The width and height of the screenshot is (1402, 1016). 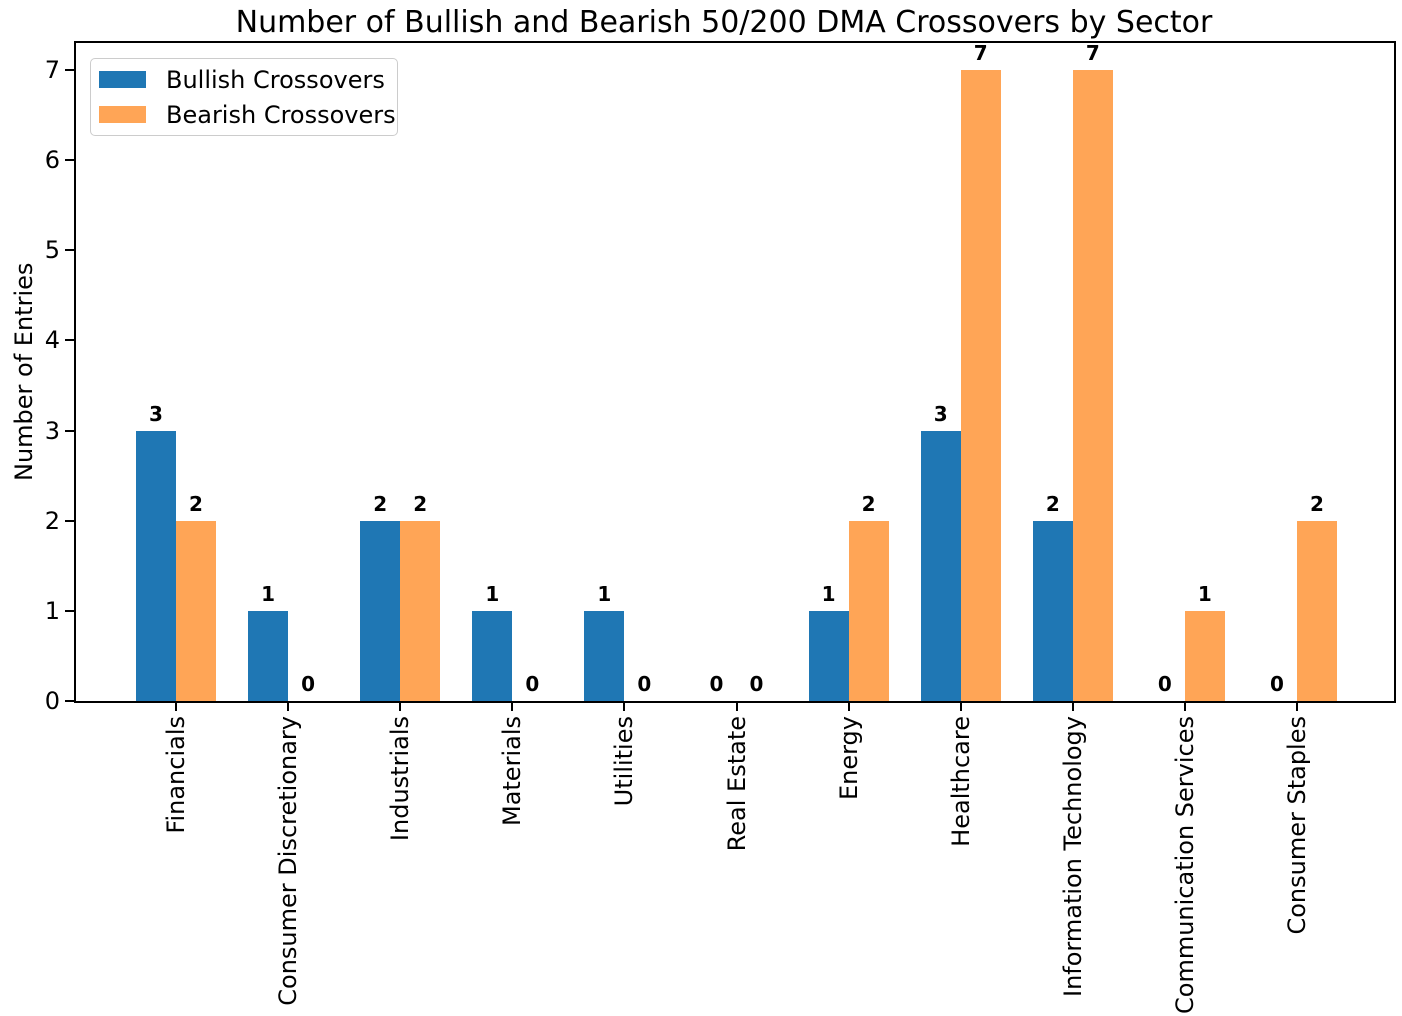 I want to click on y-tick-label: 0, so click(x=52, y=701).